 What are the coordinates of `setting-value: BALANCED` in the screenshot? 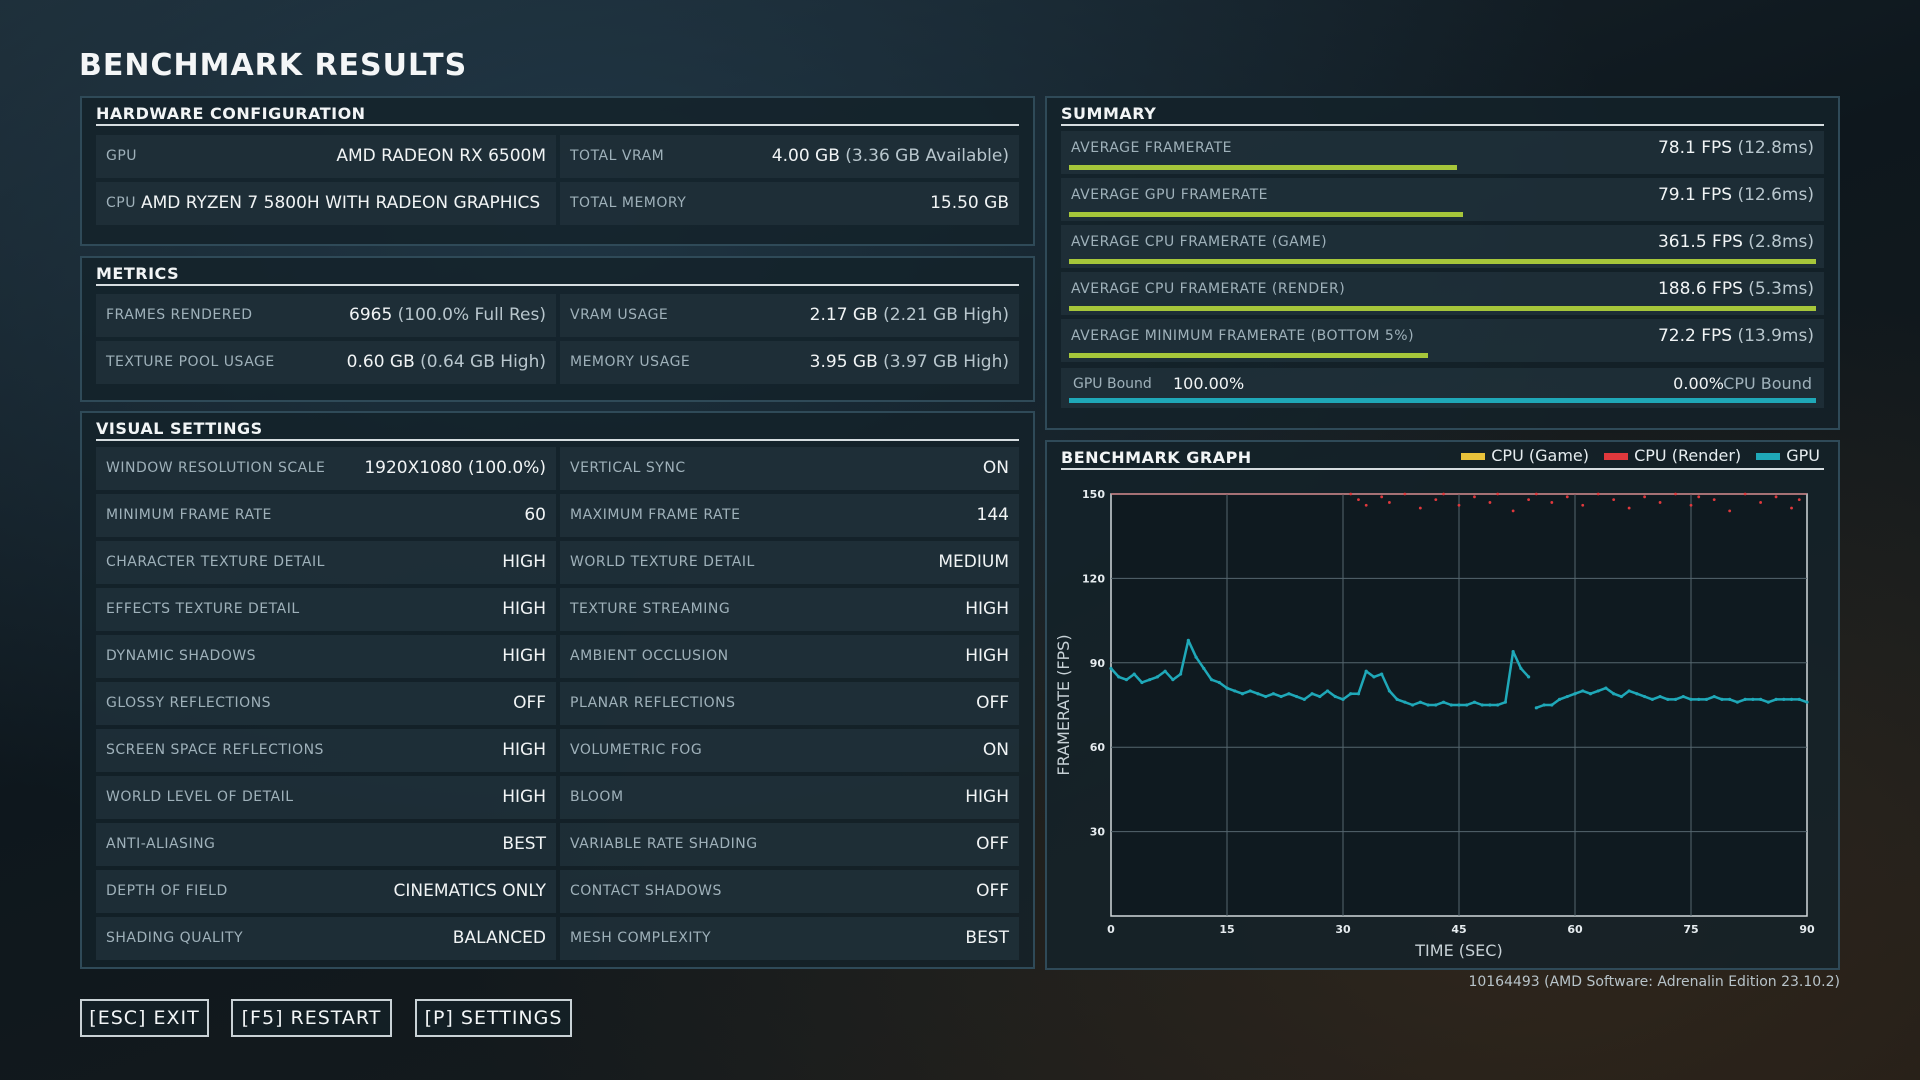 It's located at (499, 938).